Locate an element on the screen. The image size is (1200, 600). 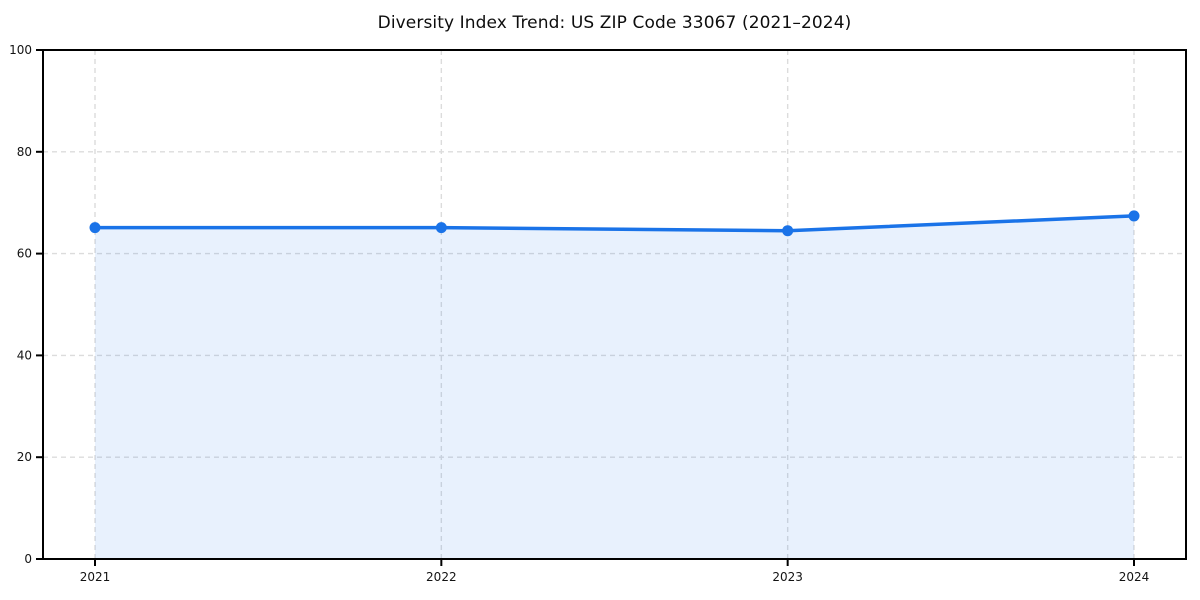
x-tick-label: 2024 is located at coordinates (1134, 577).